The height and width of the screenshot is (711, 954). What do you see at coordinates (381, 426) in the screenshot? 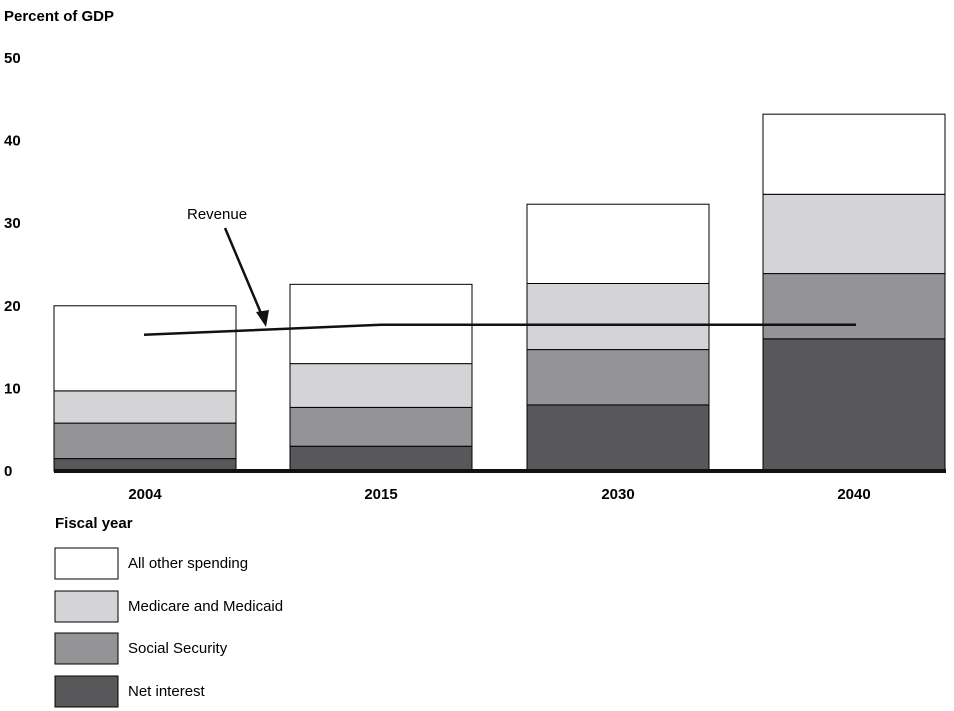
I see `bar-social-security-2015` at bounding box center [381, 426].